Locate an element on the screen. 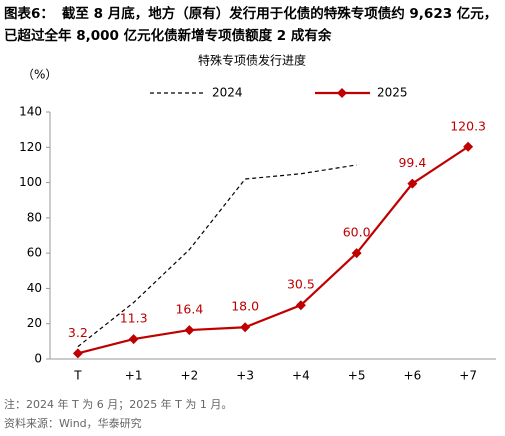 The height and width of the screenshot is (436, 505). subtitle: 特殊专项债发行进度 is located at coordinates (252, 60).